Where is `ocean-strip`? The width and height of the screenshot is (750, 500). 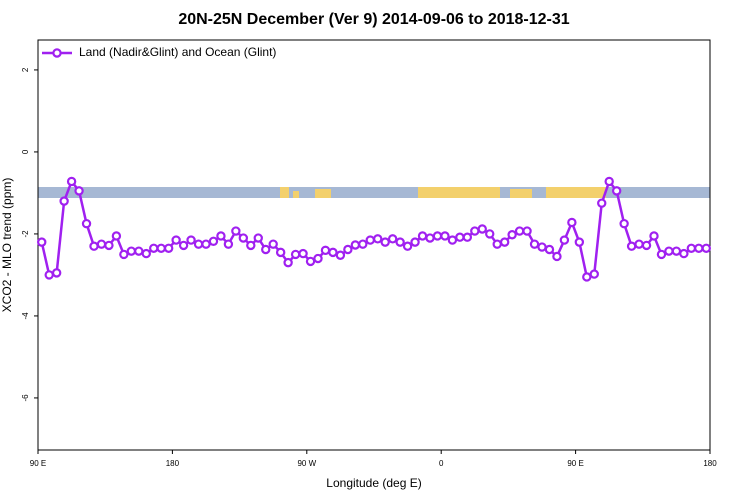 ocean-strip is located at coordinates (374, 192).